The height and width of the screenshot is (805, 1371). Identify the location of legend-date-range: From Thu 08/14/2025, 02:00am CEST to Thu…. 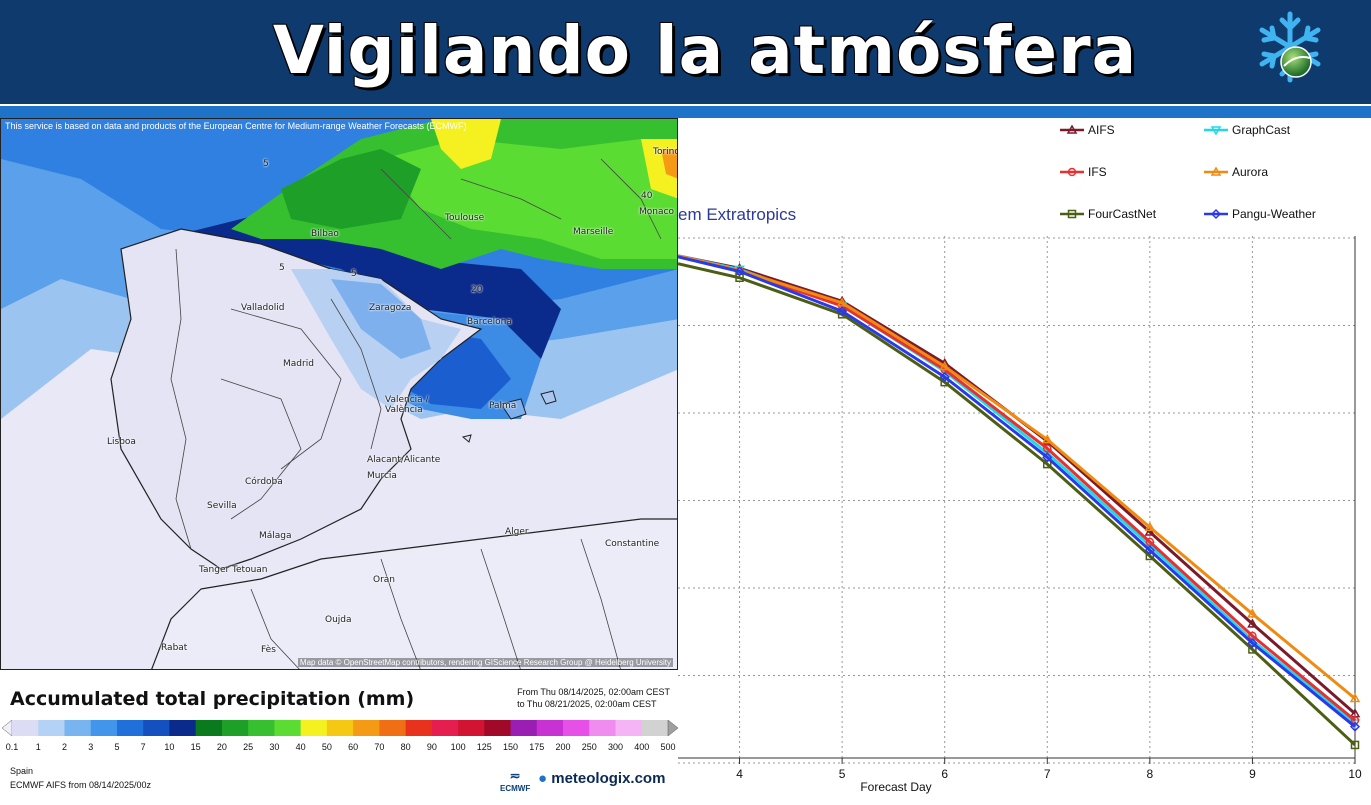
(593, 698).